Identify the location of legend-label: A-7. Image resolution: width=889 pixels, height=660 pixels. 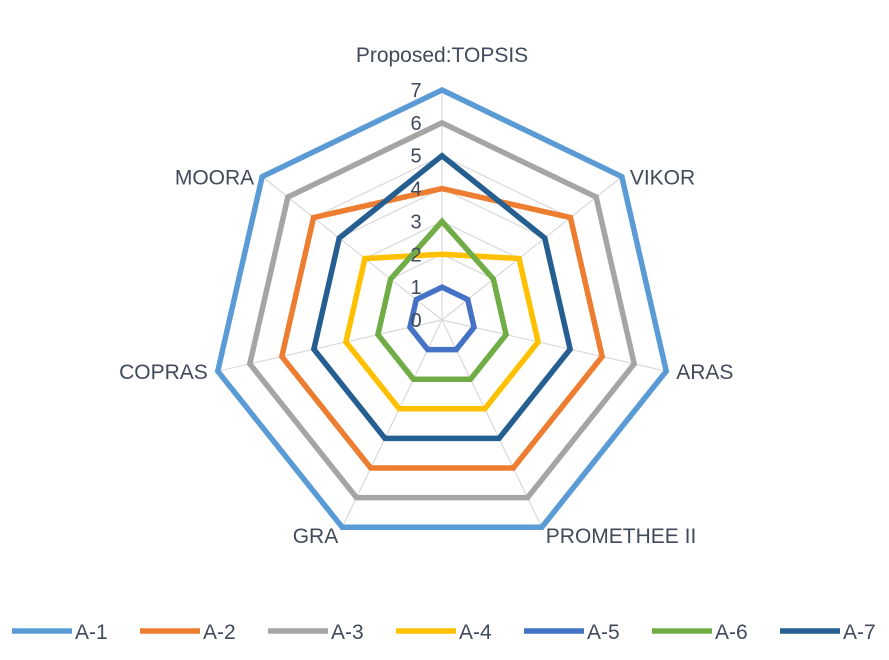
(859, 632).